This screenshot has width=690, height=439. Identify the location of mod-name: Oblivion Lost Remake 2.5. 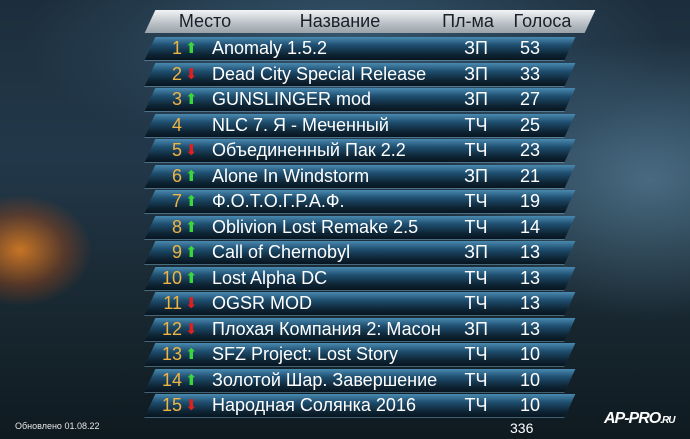
(315, 226).